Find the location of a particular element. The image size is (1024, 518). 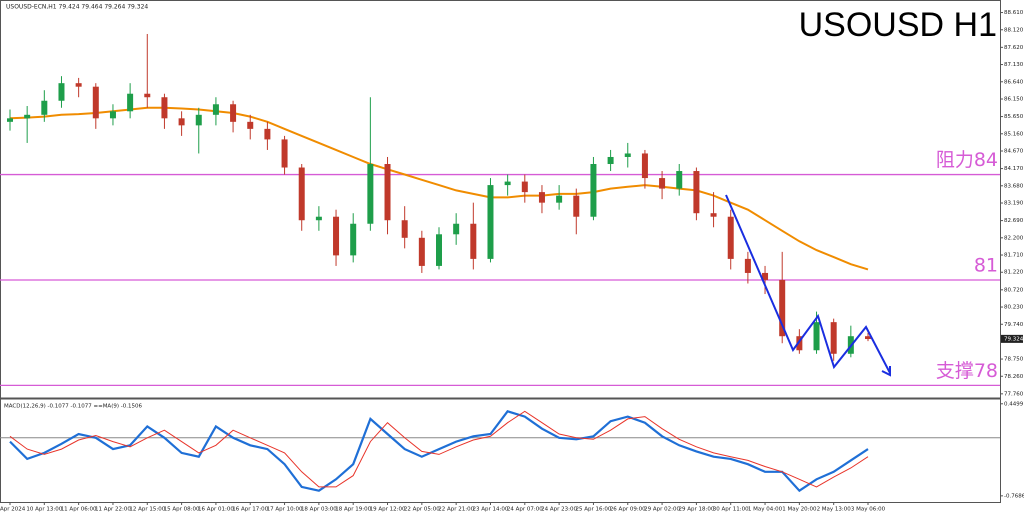

x-tick-label: 1 May 20:00 is located at coordinates (799, 510).